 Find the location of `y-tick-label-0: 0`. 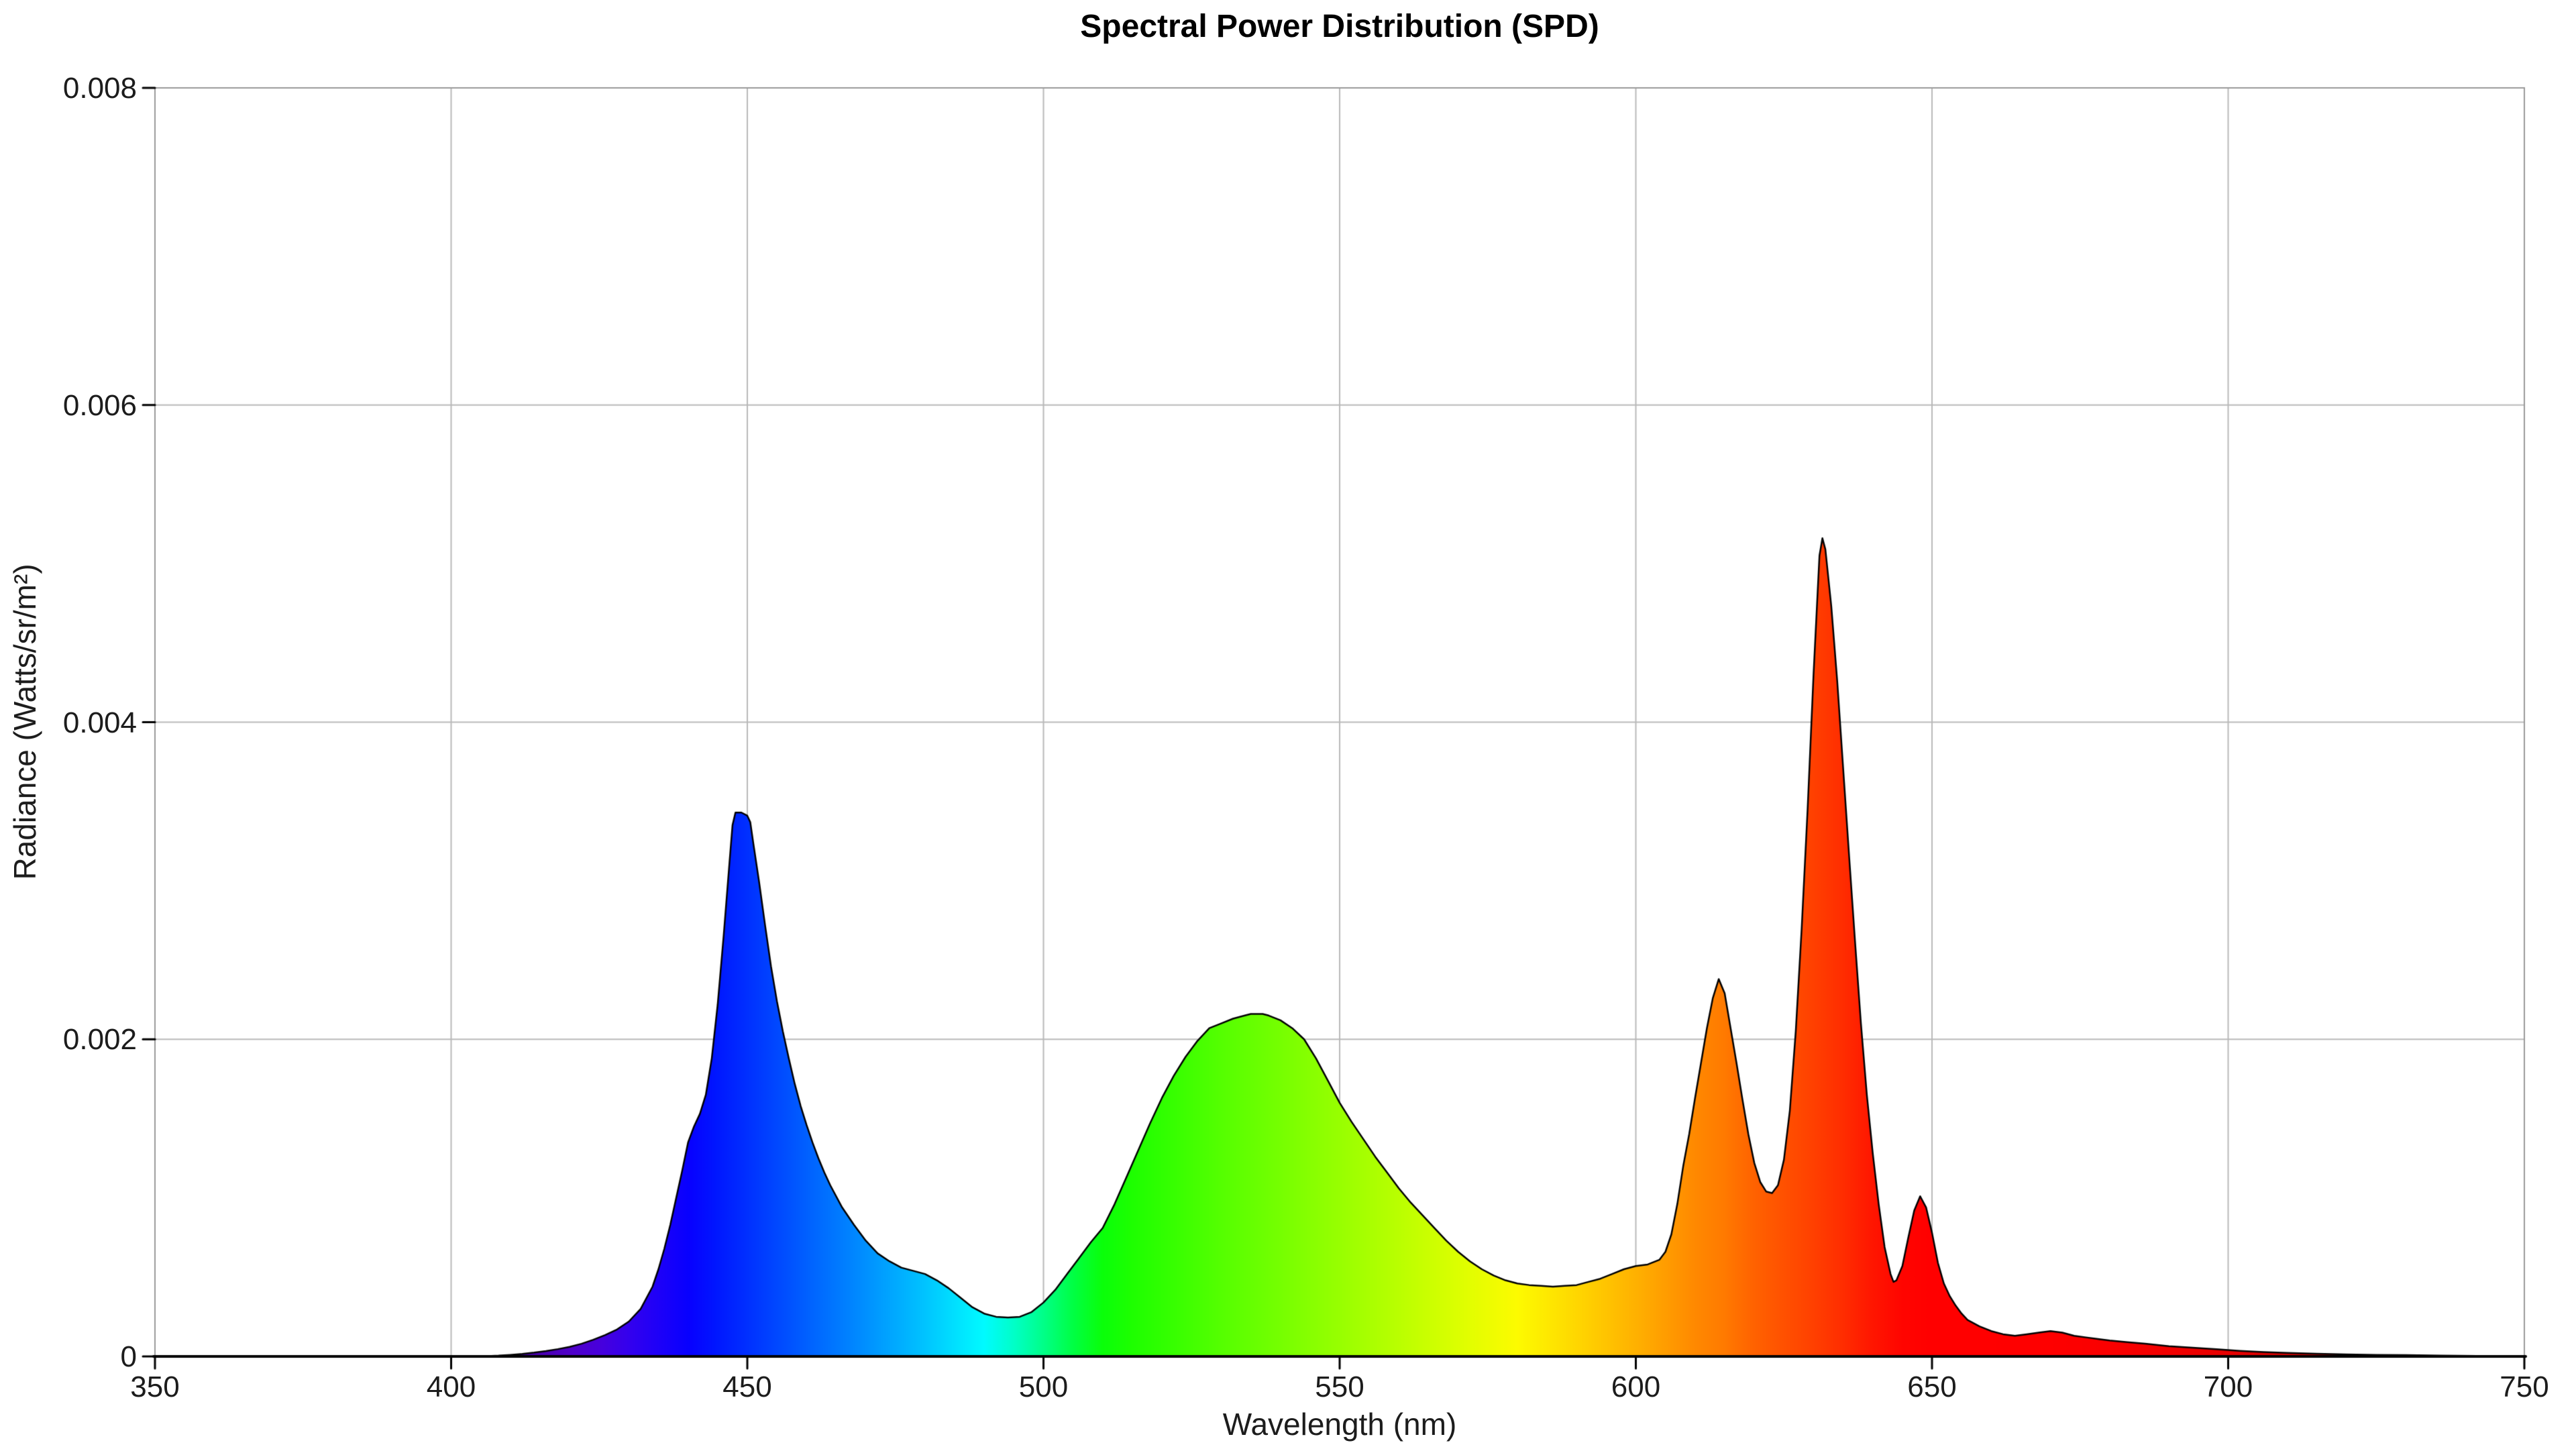

y-tick-label-0: 0 is located at coordinates (128, 1356).